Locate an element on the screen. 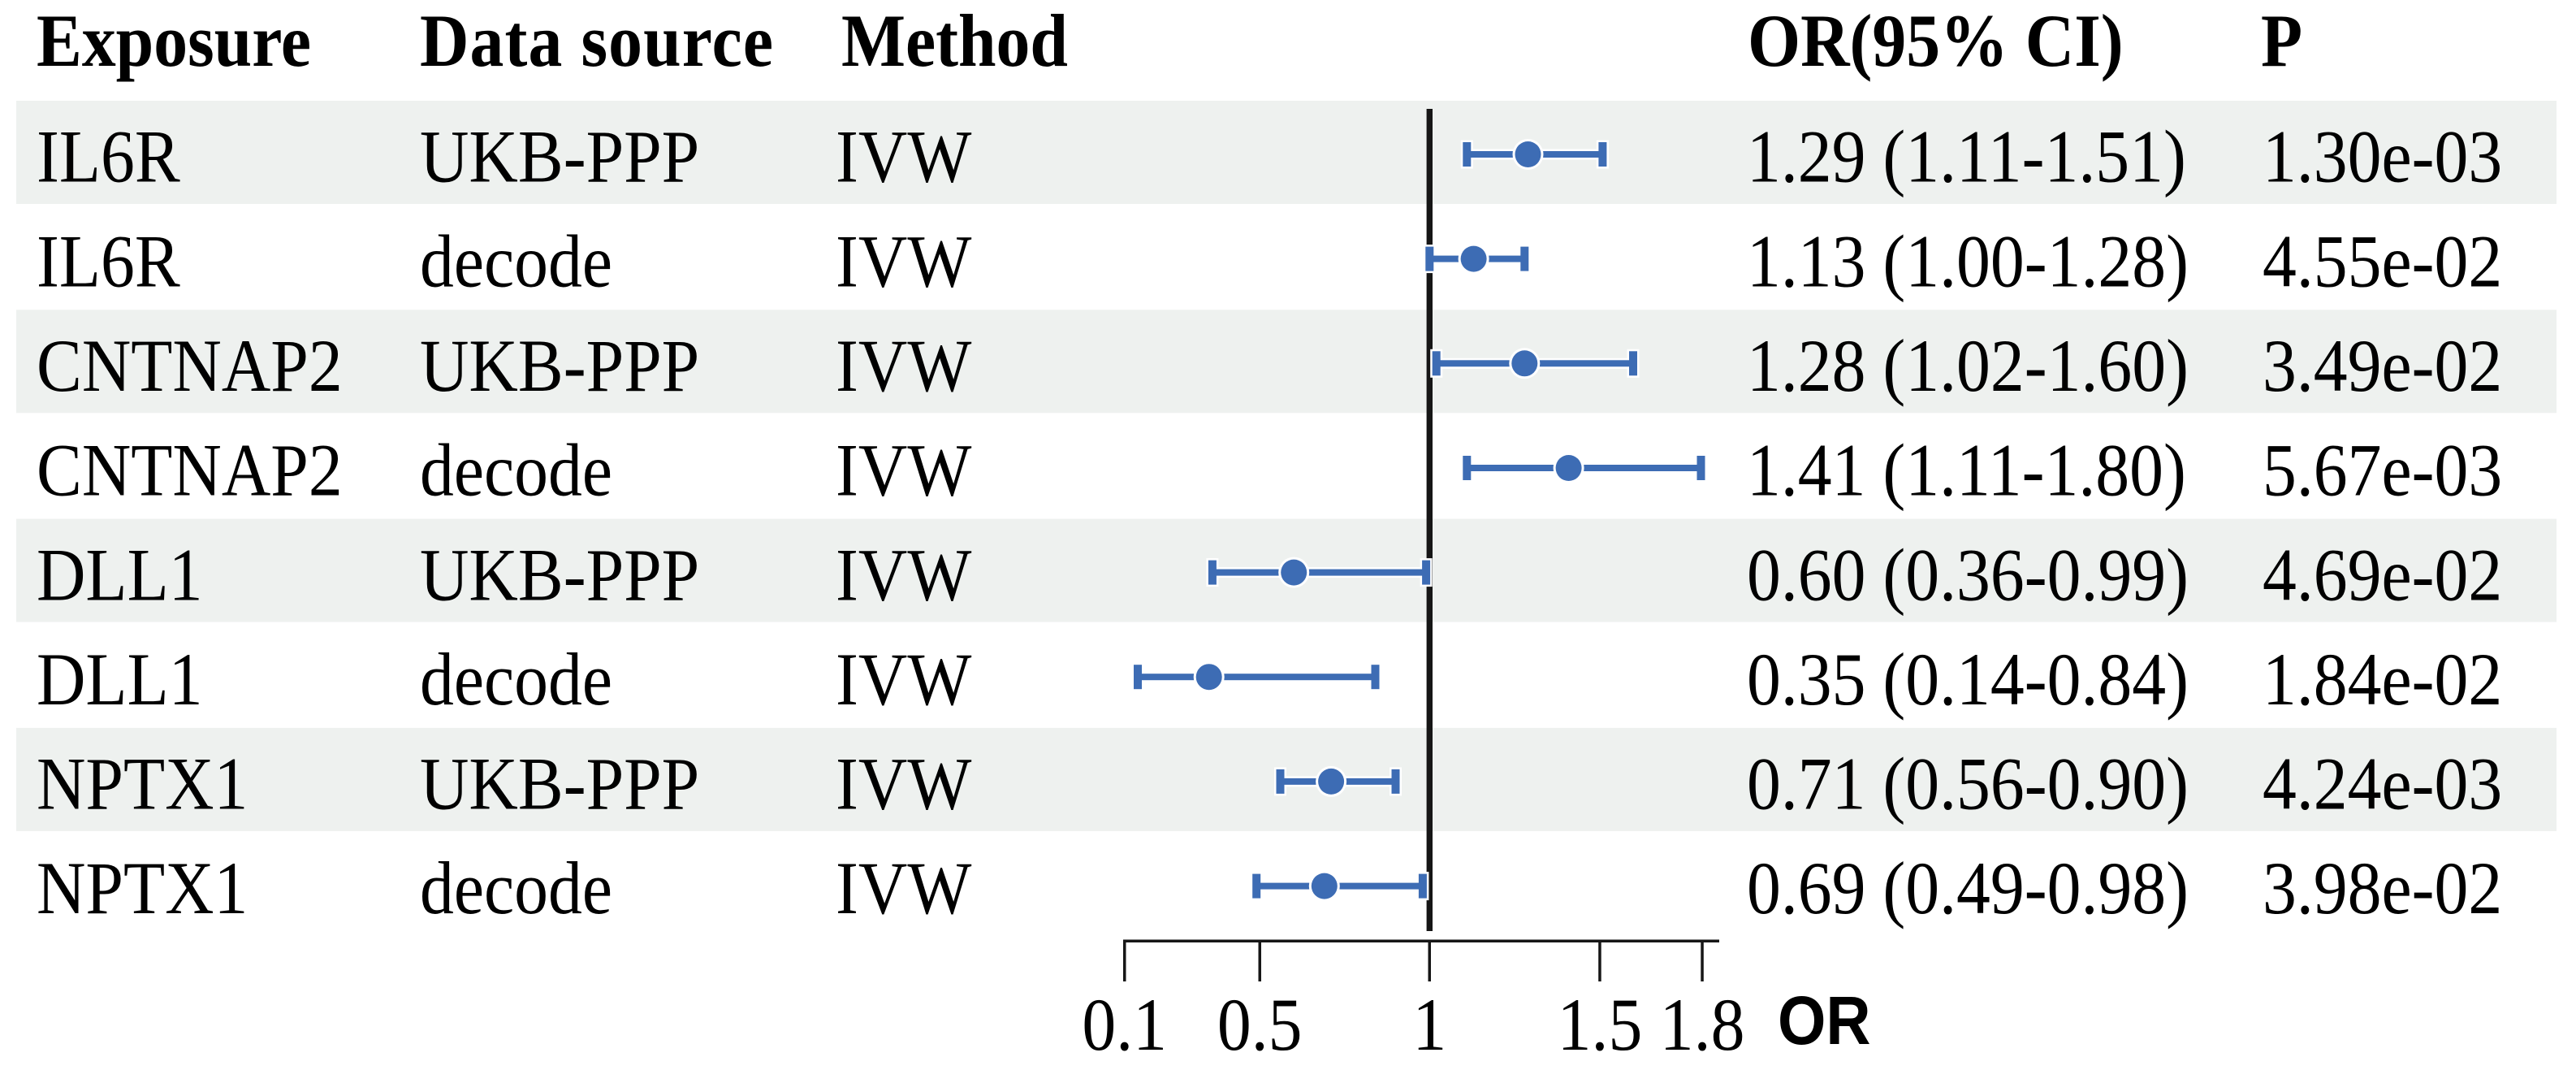  svg-text: Exposure is located at coordinates (174, 41).